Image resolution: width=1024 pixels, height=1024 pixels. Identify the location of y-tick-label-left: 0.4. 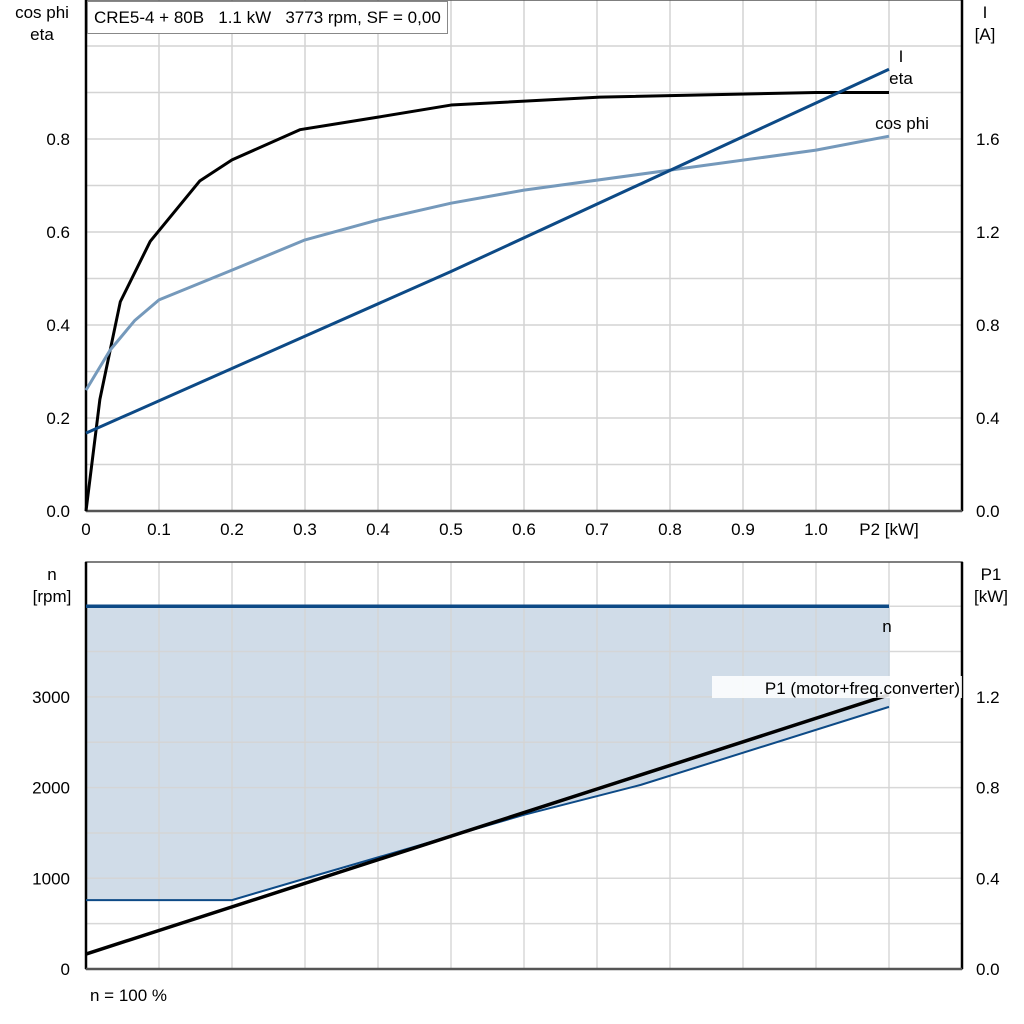
(58, 325).